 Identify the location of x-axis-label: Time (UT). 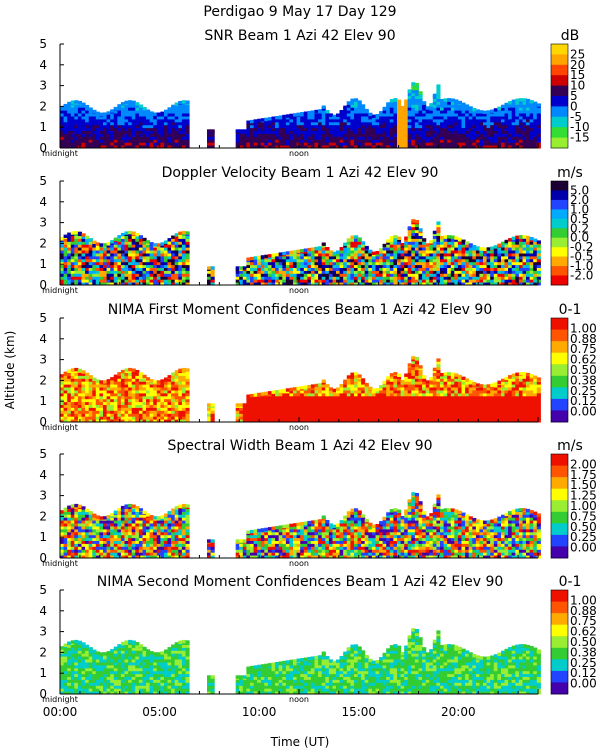
(300, 742).